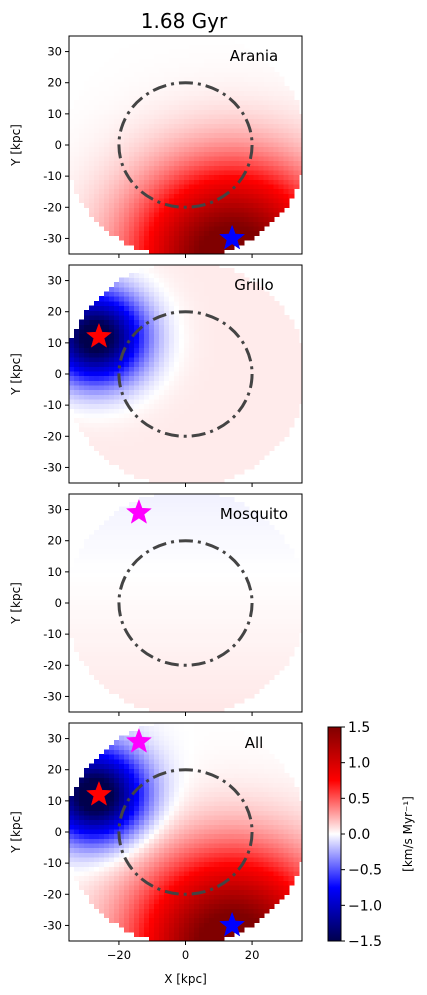 Image resolution: width=427 pixels, height=995 pixels. What do you see at coordinates (254, 743) in the screenshot?
I see `panel-label: All` at bounding box center [254, 743].